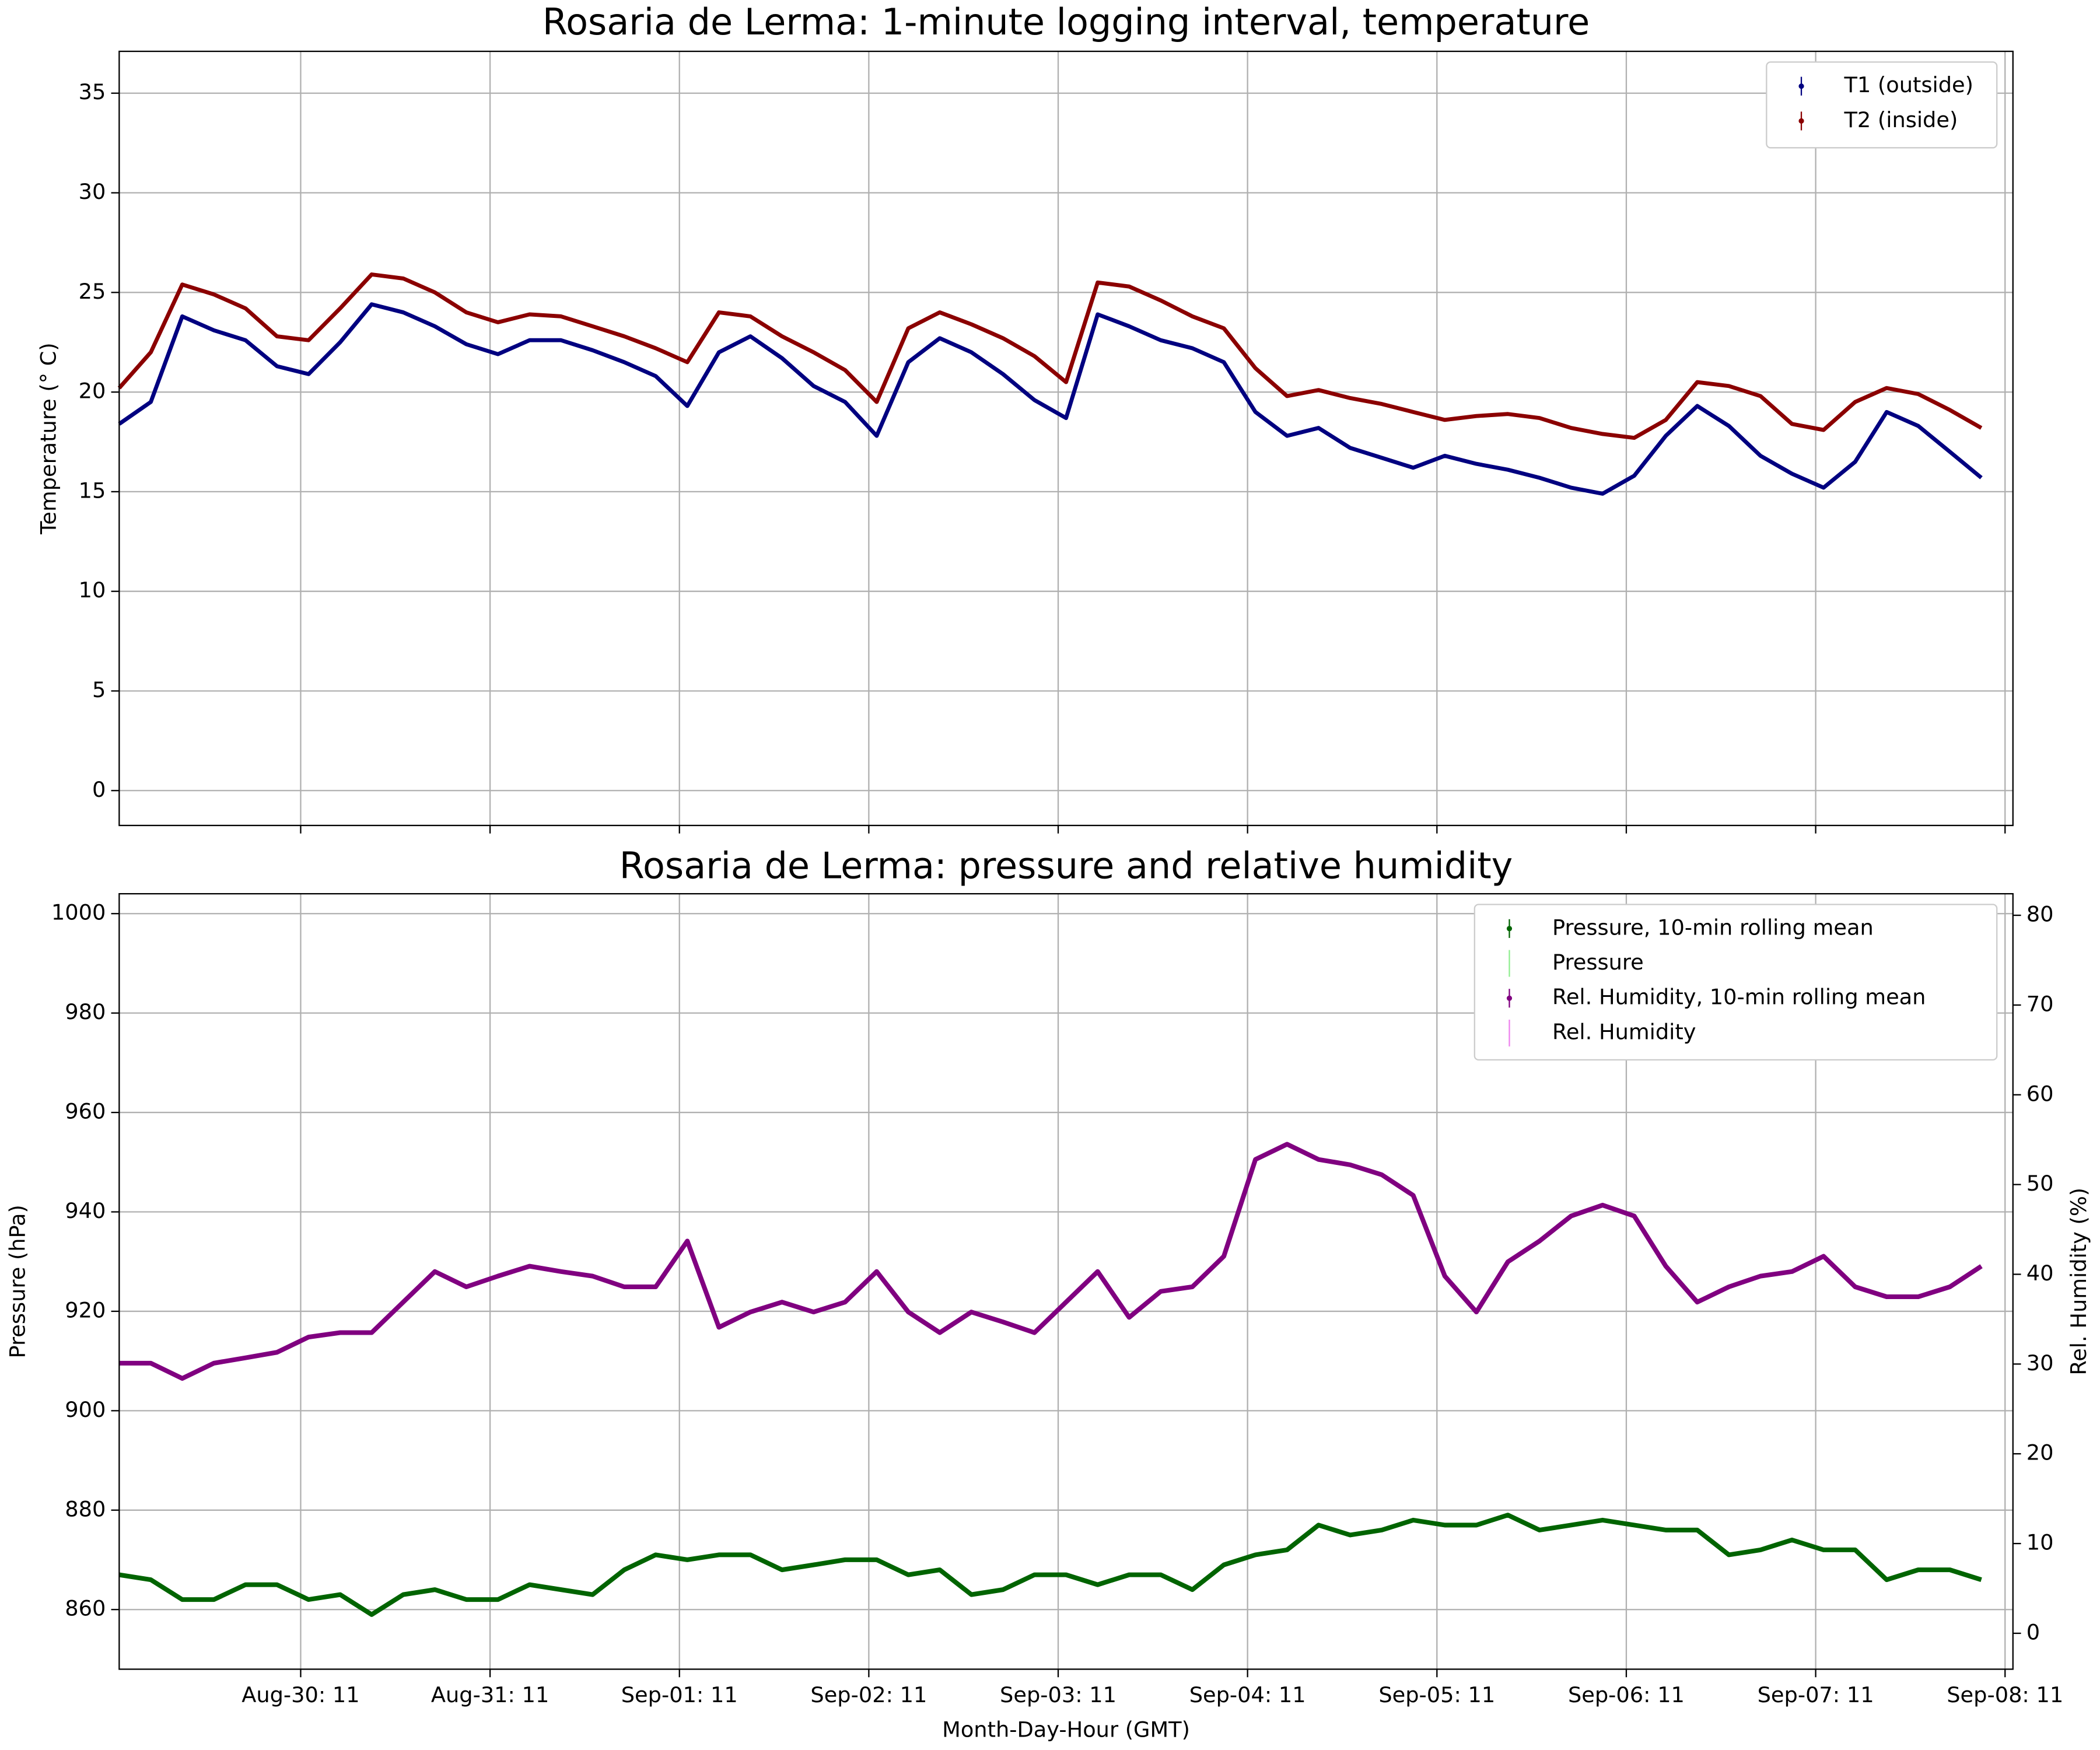 The width and height of the screenshot is (2100, 1750). I want to click on legend-label: Rel. Humidity, so click(1624, 1031).